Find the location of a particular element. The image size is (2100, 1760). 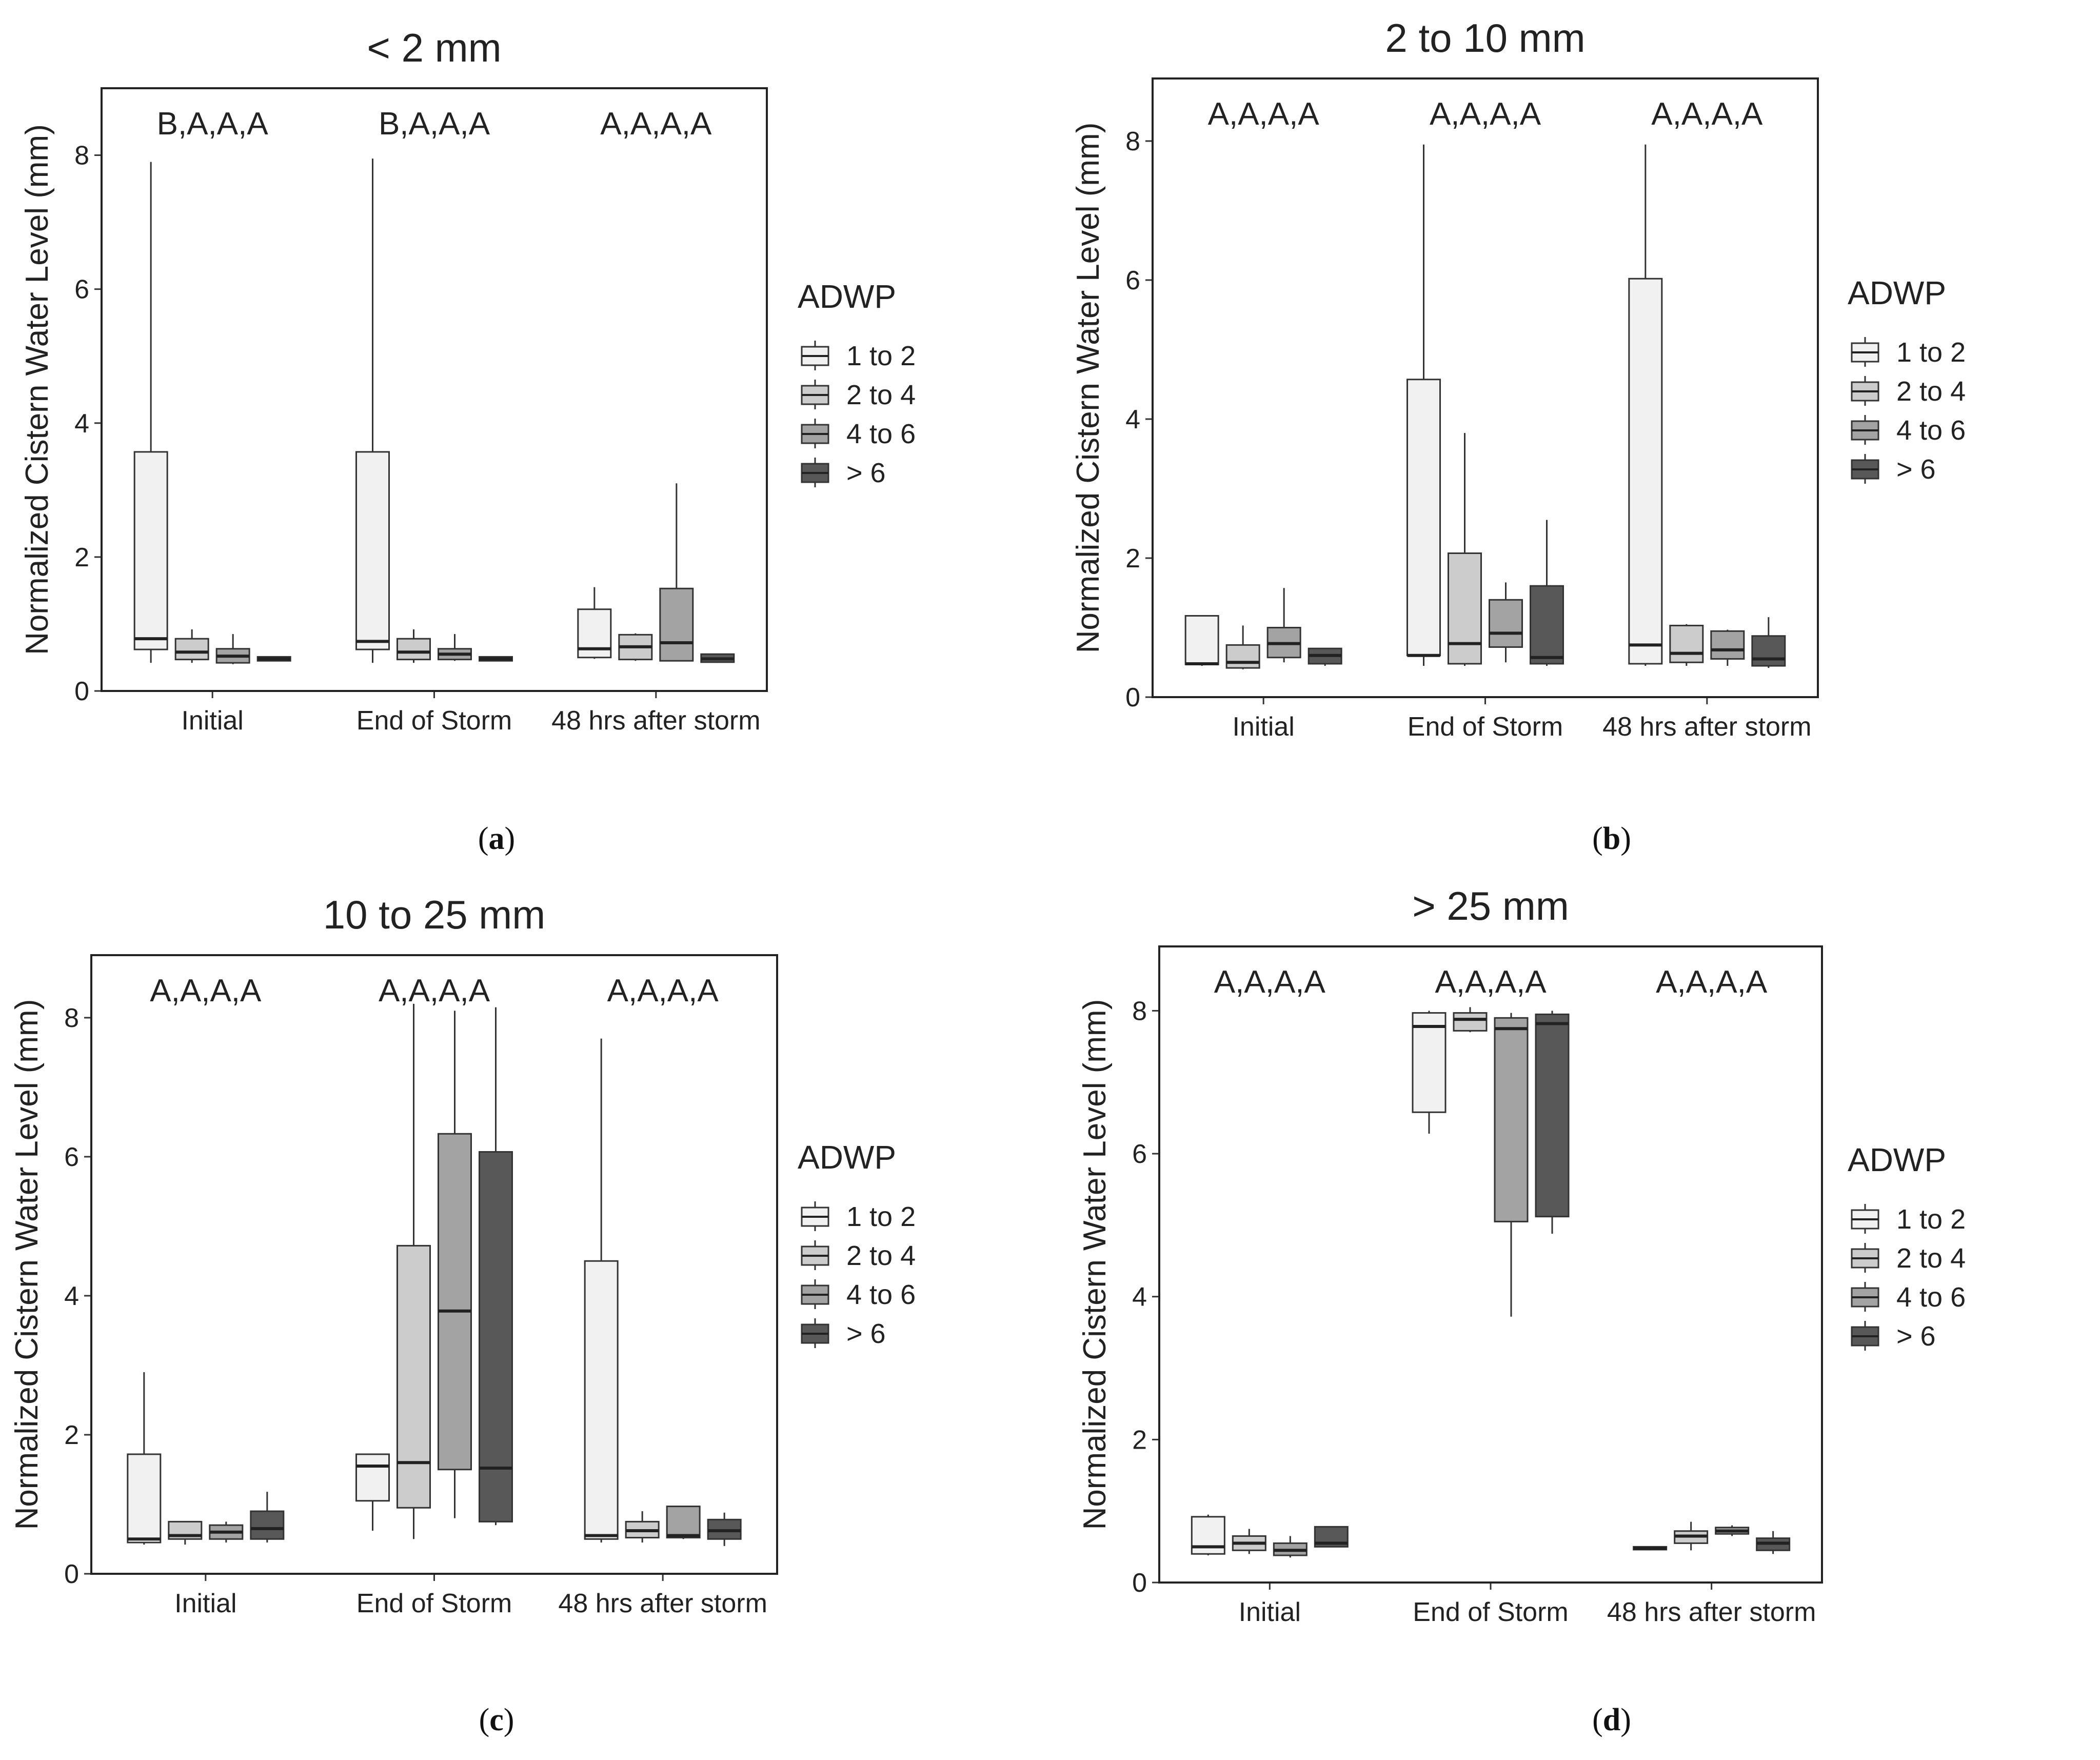

caption-a: (a) is located at coordinates (497, 838).